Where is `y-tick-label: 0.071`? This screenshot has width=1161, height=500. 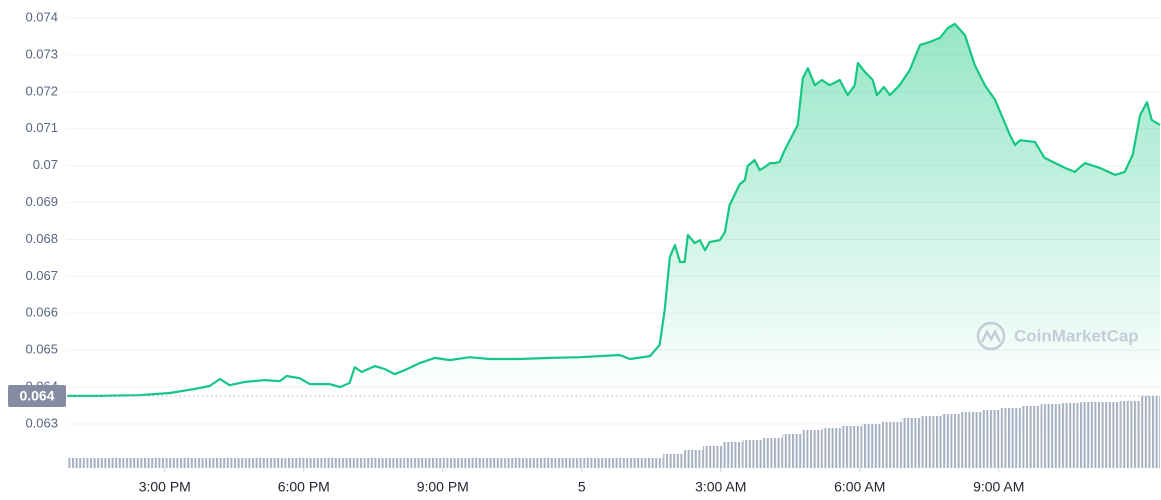
y-tick-label: 0.071 is located at coordinates (41, 127).